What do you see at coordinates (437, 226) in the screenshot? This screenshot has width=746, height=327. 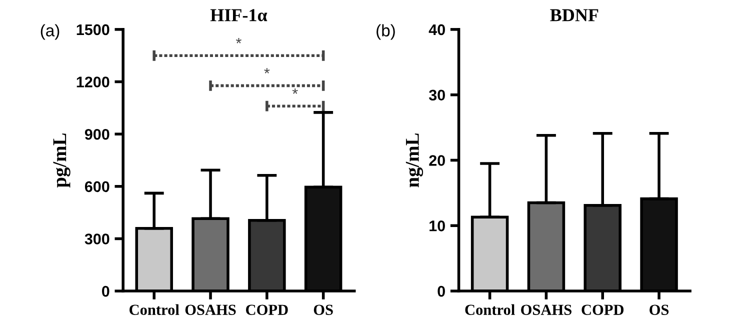 I see `y-tick-label: 10` at bounding box center [437, 226].